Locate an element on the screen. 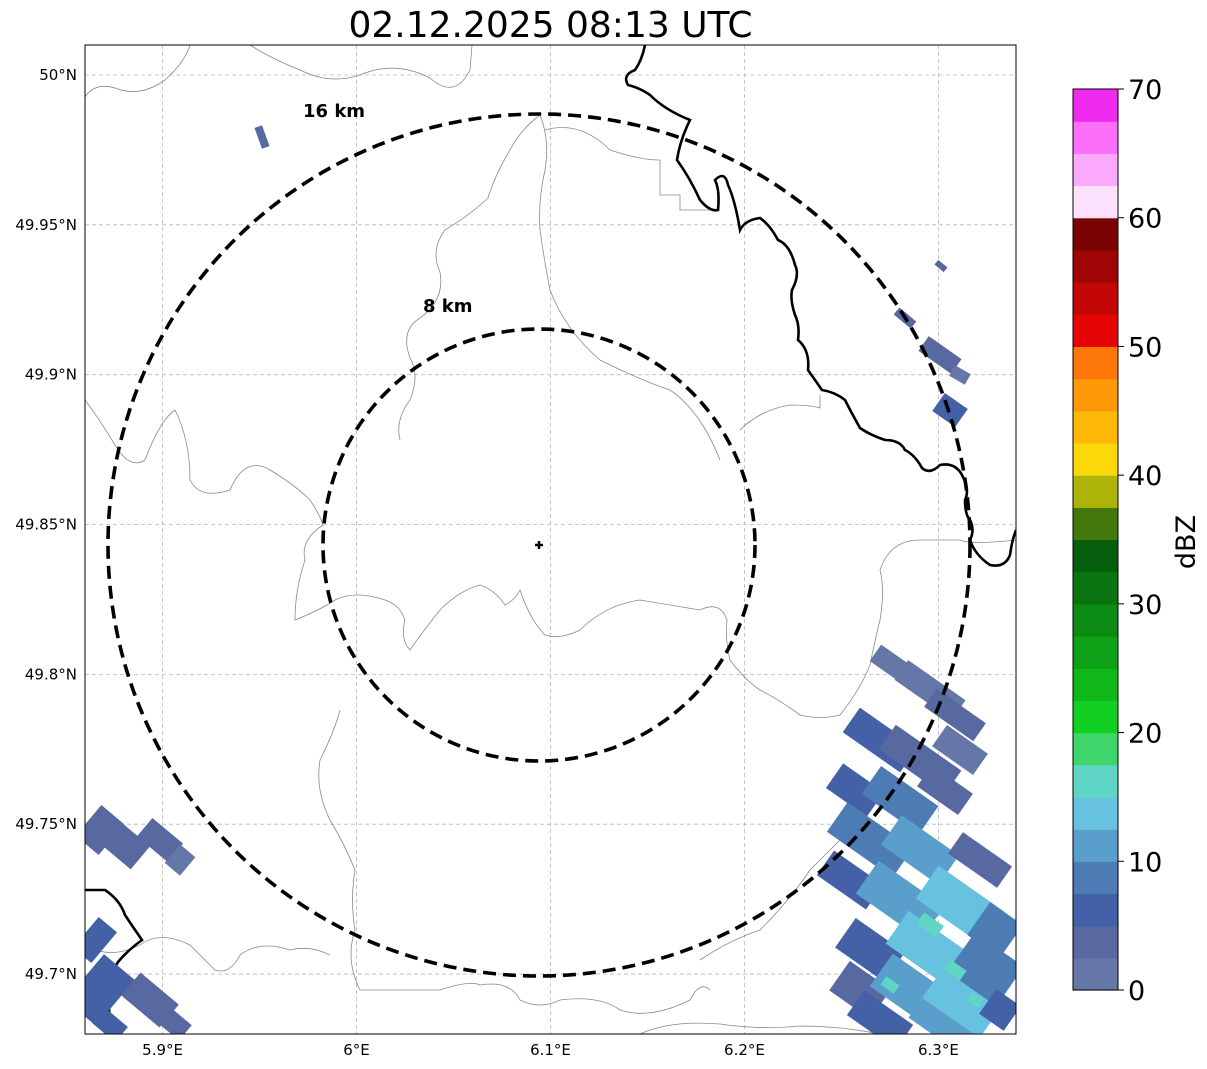  range-ring-8km is located at coordinates (539, 545).